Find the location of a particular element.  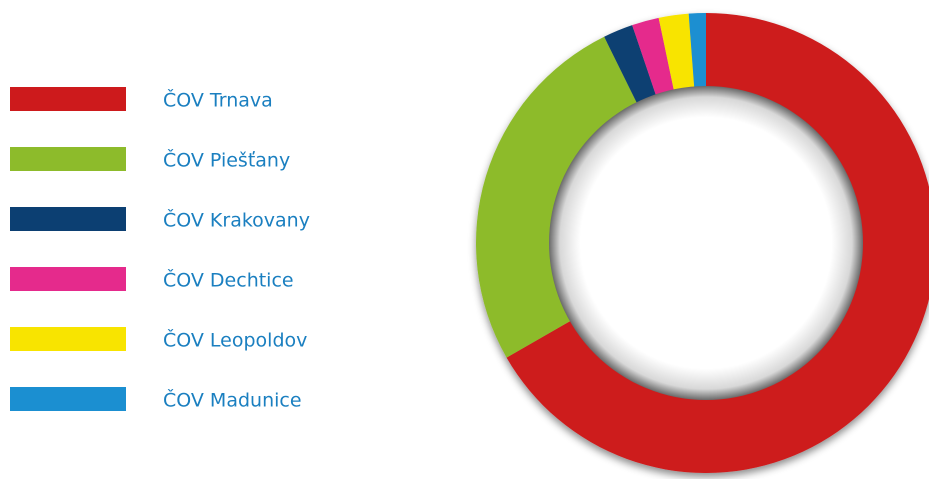

legend-label: ČOV Dechtice is located at coordinates (228, 280).